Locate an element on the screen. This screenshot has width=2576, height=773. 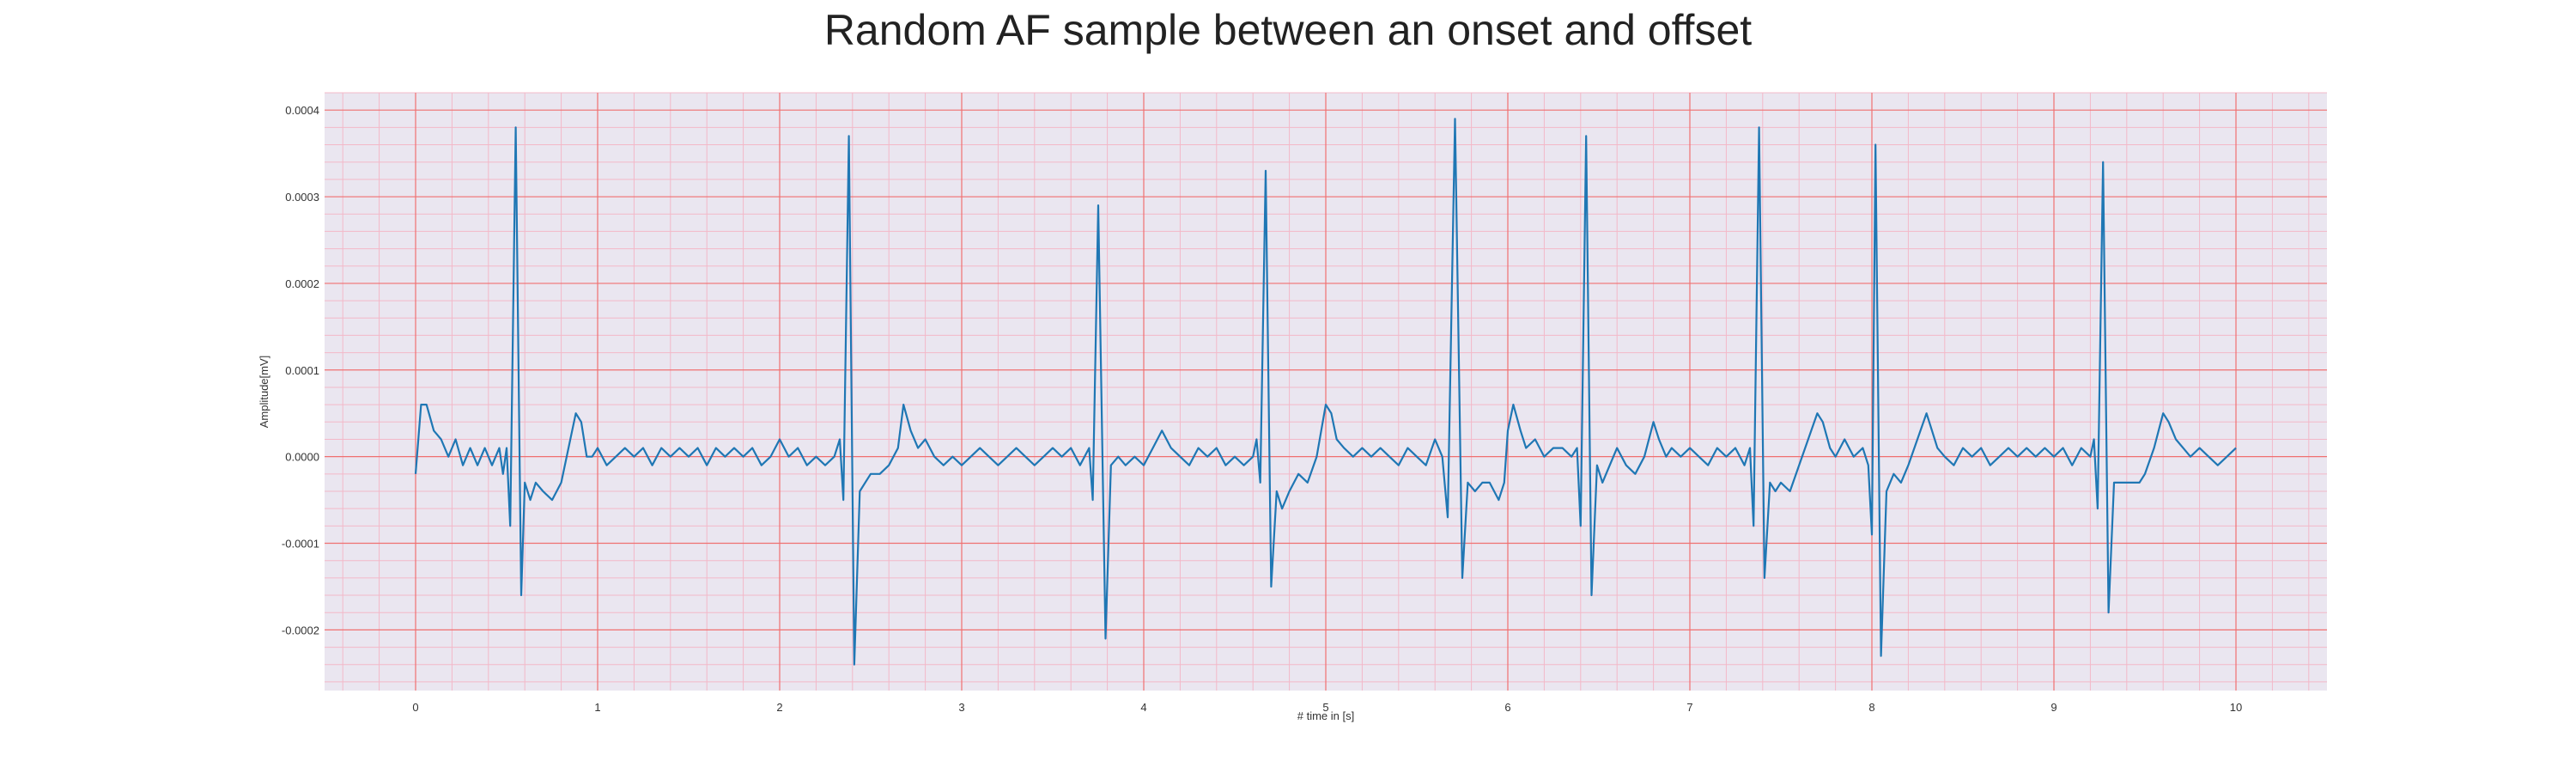
y-tick-label: 0.0000 is located at coordinates (302, 457).